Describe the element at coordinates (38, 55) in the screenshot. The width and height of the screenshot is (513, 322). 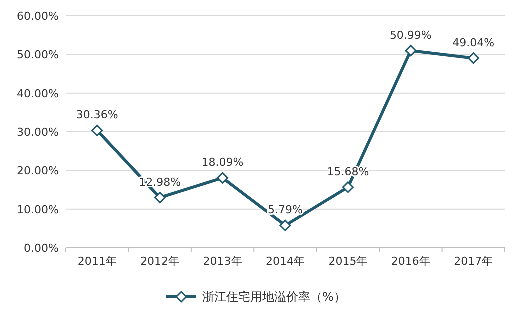
I see `y-tick-label: 50.00%` at that location.